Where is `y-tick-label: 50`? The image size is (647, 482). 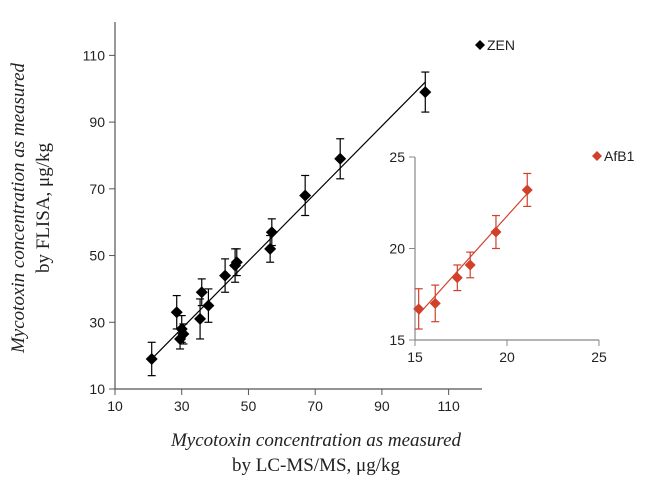 y-tick-label: 50 is located at coordinates (97, 256).